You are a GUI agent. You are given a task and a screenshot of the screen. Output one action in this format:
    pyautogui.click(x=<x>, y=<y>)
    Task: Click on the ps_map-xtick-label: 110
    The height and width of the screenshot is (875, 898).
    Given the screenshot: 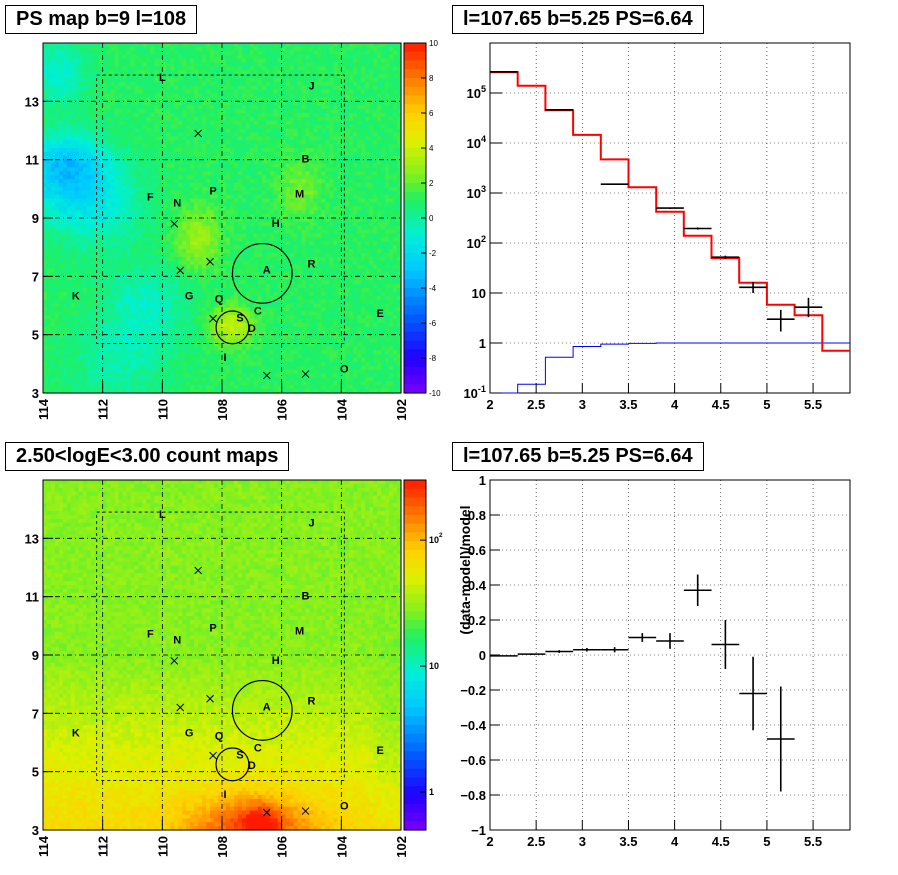 What is the action you would take?
    pyautogui.click(x=162, y=409)
    